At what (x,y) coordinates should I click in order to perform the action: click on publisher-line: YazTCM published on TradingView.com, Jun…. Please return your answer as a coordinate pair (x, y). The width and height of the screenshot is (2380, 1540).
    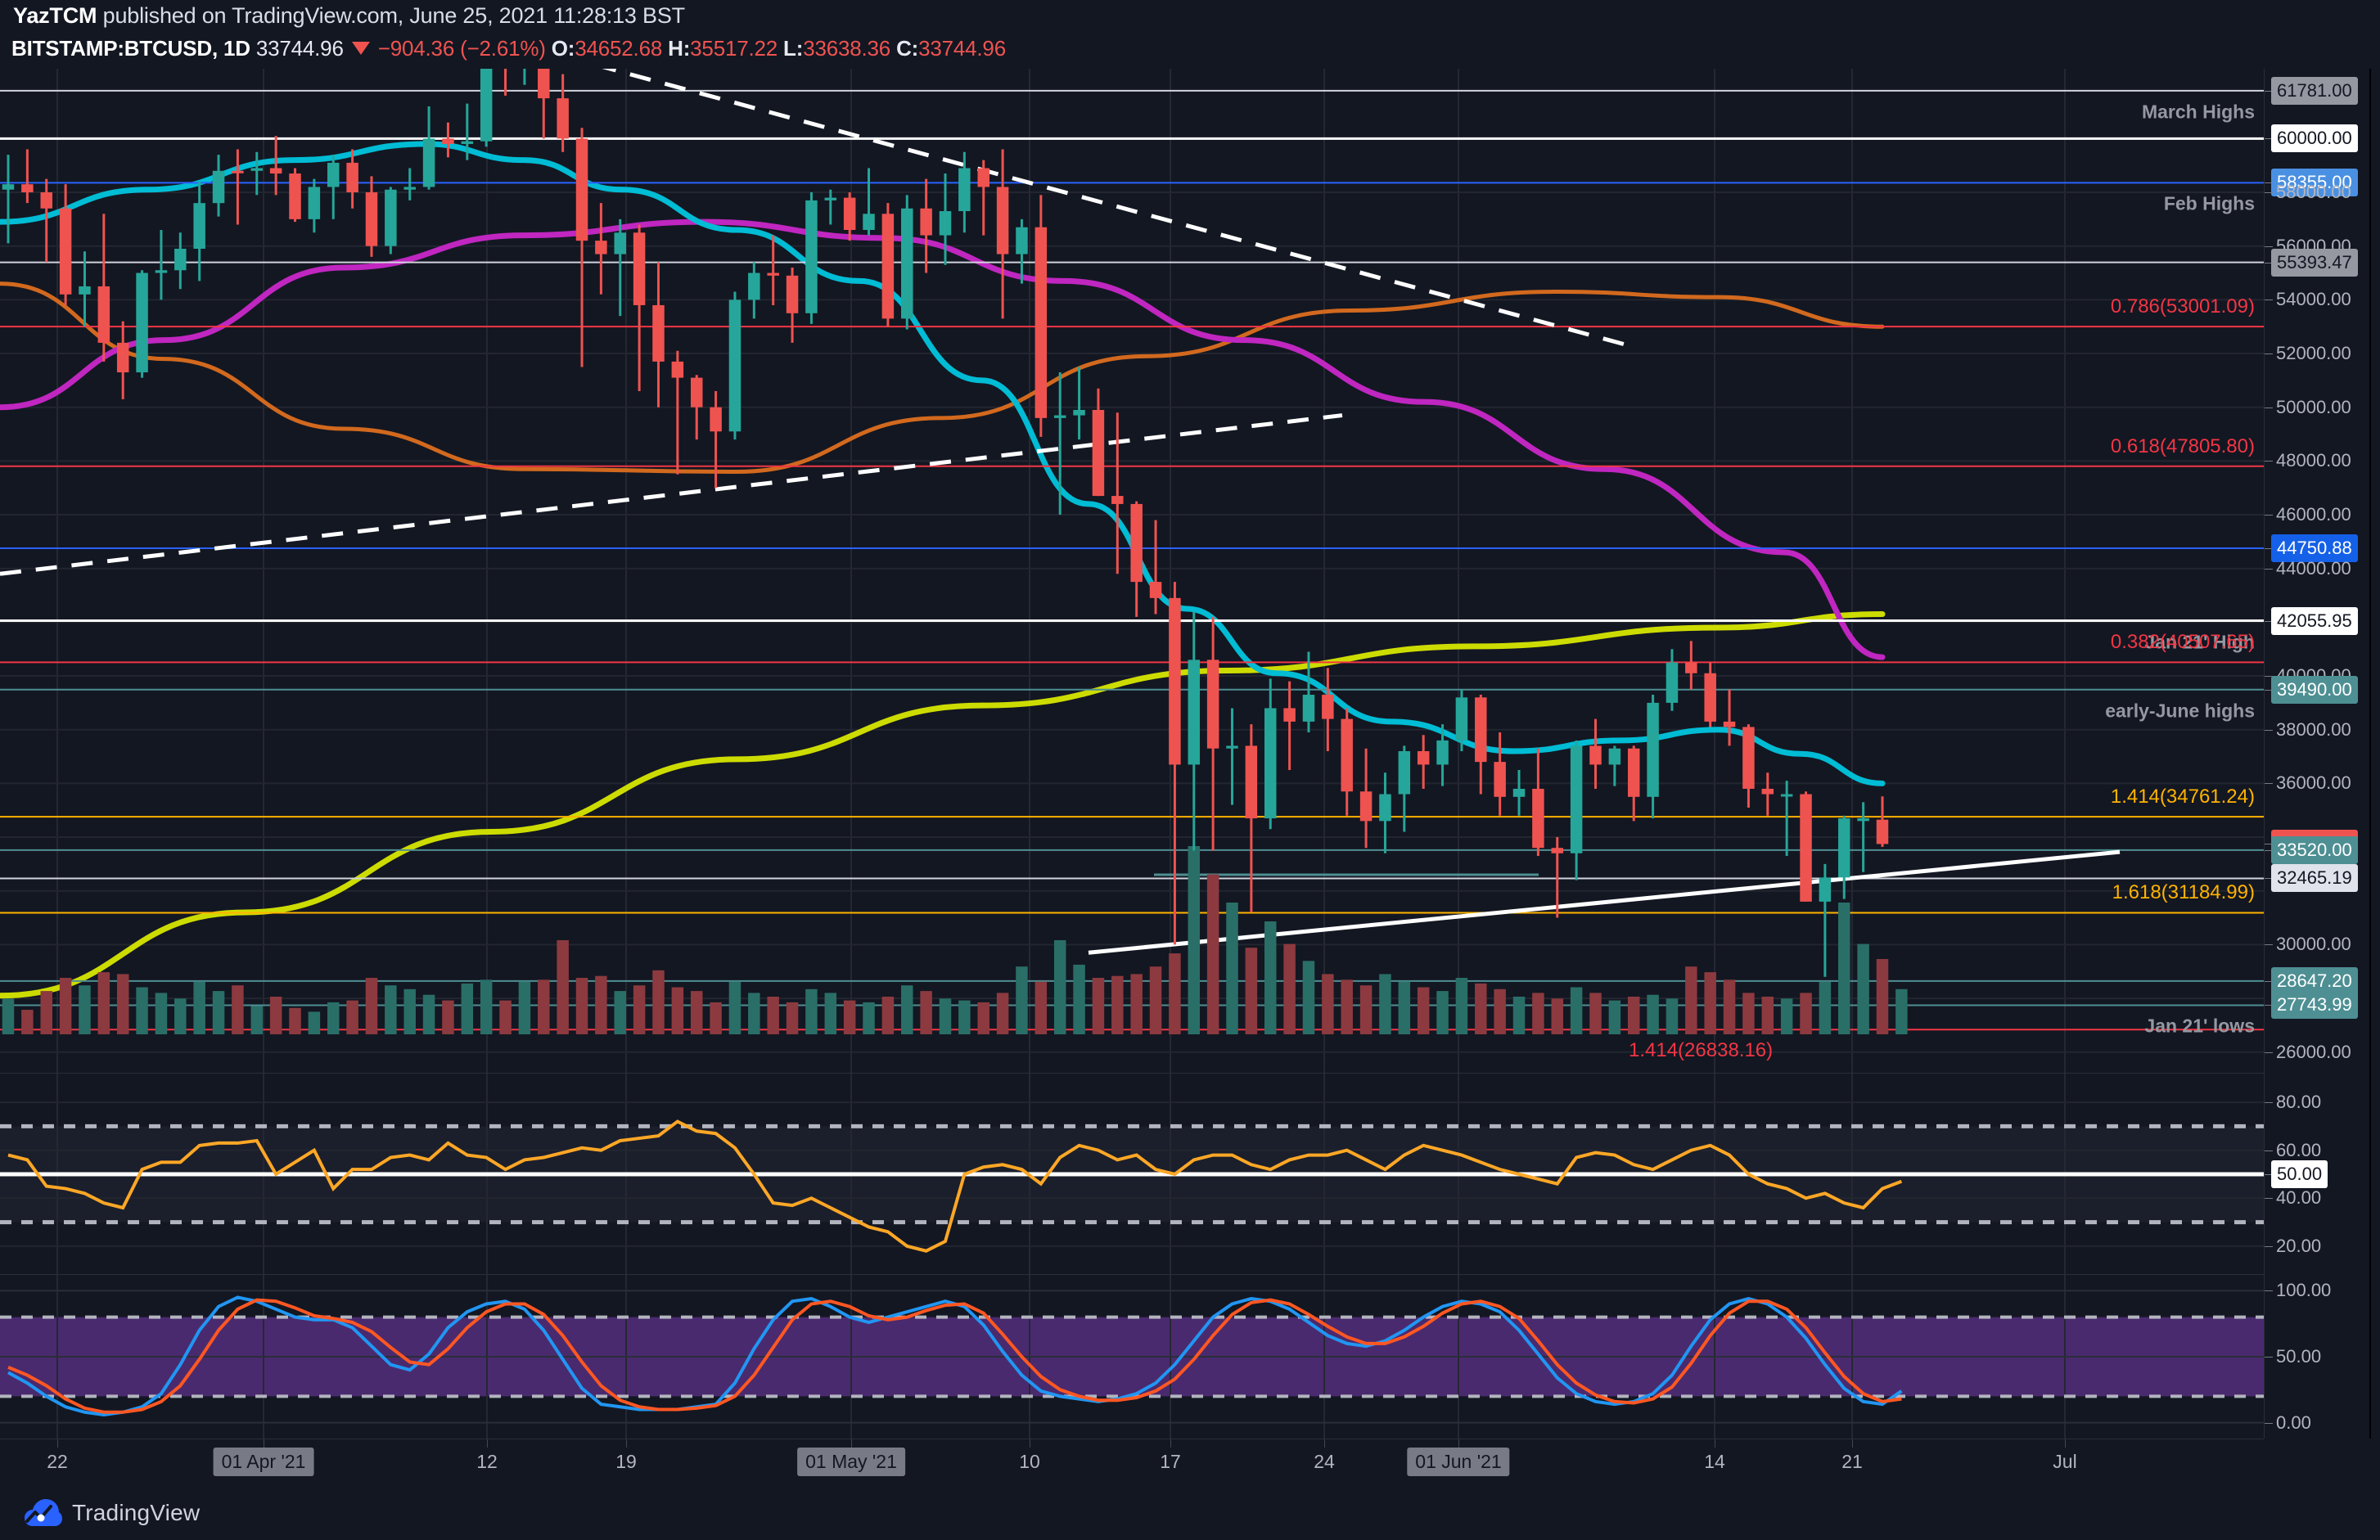
    Looking at the image, I should click on (349, 16).